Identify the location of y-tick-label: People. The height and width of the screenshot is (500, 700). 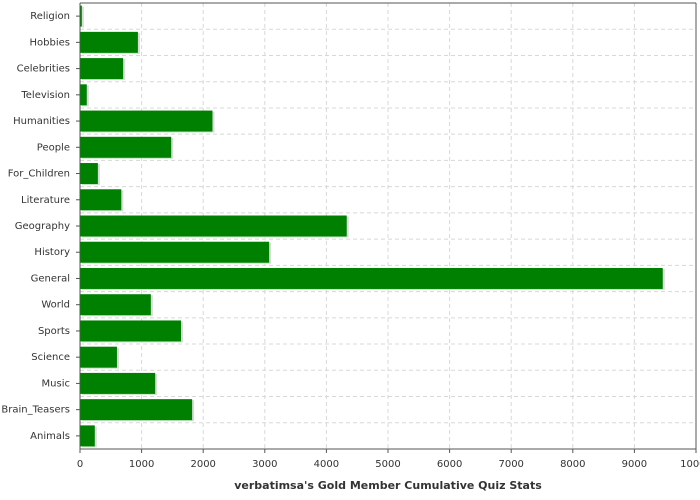
(53, 147).